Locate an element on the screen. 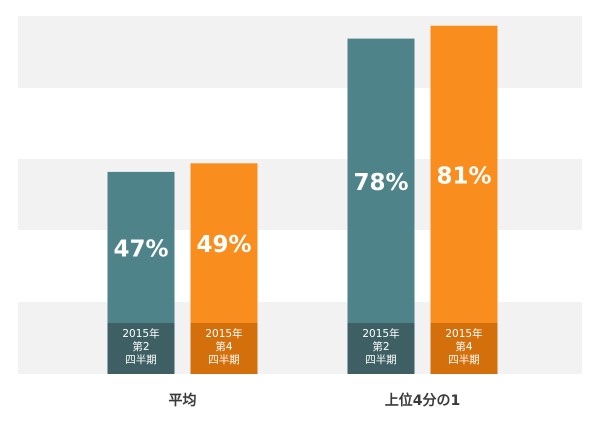 The height and width of the screenshot is (428, 600). category-label: 上位4分の1 is located at coordinates (422, 400).